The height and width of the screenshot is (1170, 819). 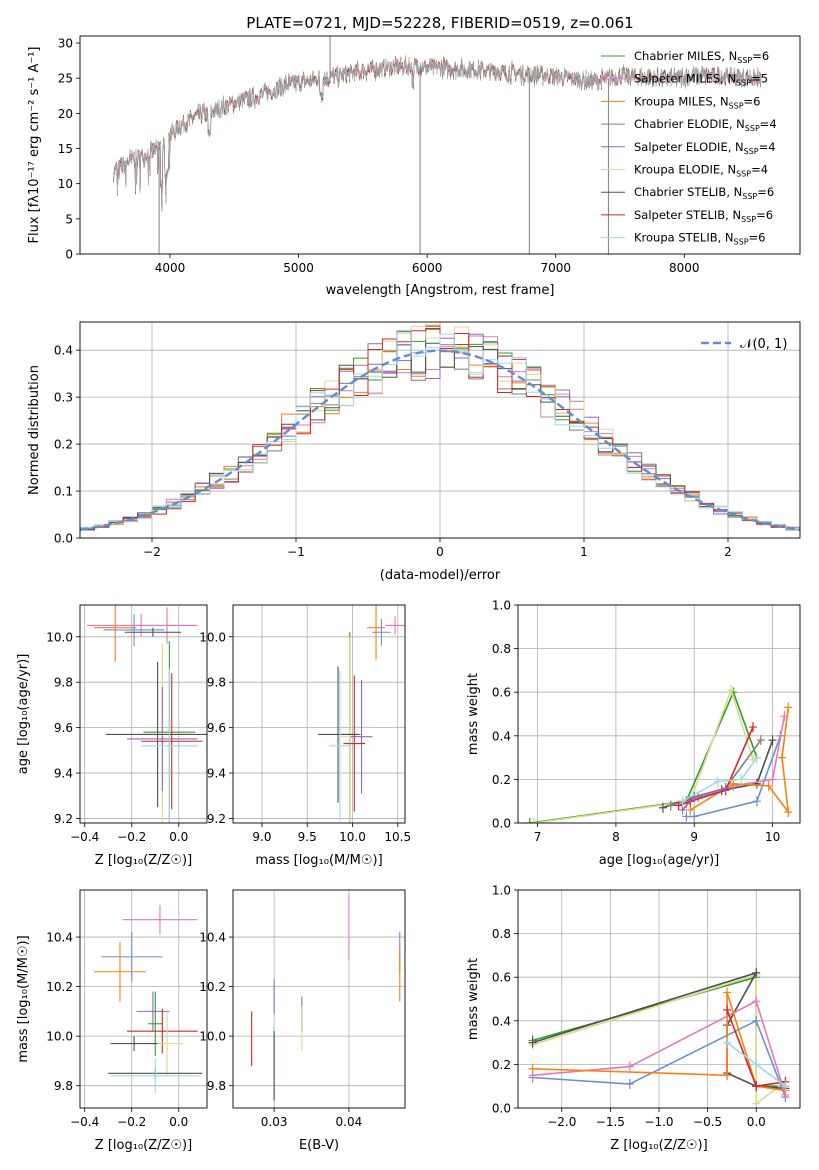 I want to click on y-tick-label: 15, so click(x=65, y=149).